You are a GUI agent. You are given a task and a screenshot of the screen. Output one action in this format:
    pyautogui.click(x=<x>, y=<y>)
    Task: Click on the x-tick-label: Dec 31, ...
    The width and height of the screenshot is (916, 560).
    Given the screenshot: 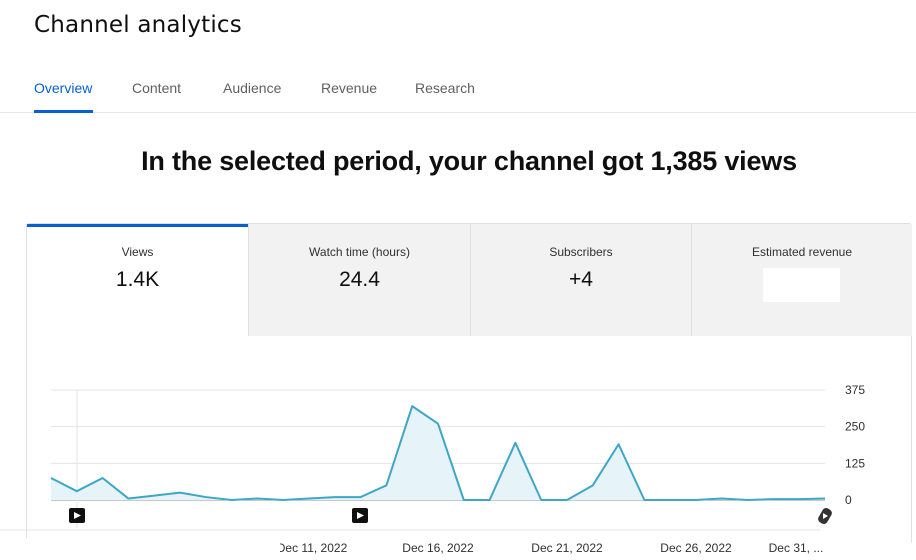 What is the action you would take?
    pyautogui.click(x=796, y=548)
    